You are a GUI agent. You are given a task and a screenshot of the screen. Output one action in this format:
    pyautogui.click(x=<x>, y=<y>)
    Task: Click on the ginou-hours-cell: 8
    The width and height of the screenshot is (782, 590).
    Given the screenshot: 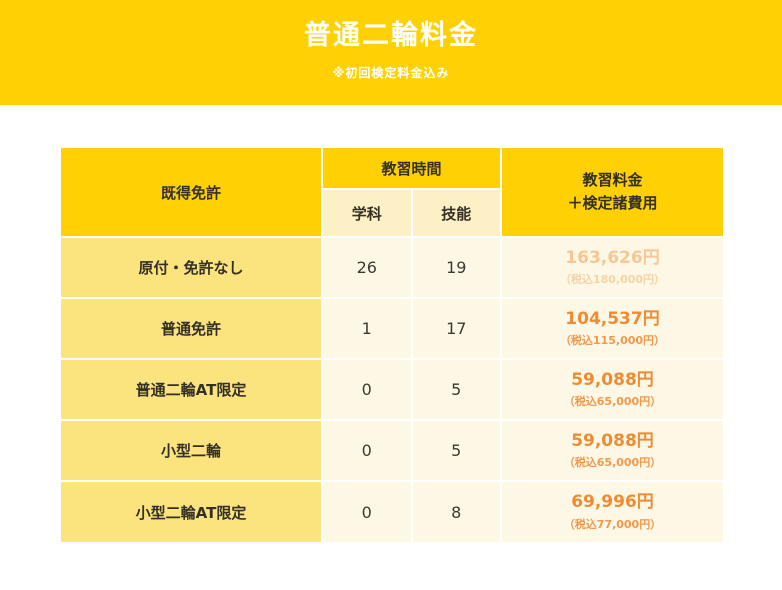 What is the action you would take?
    pyautogui.click(x=456, y=511)
    